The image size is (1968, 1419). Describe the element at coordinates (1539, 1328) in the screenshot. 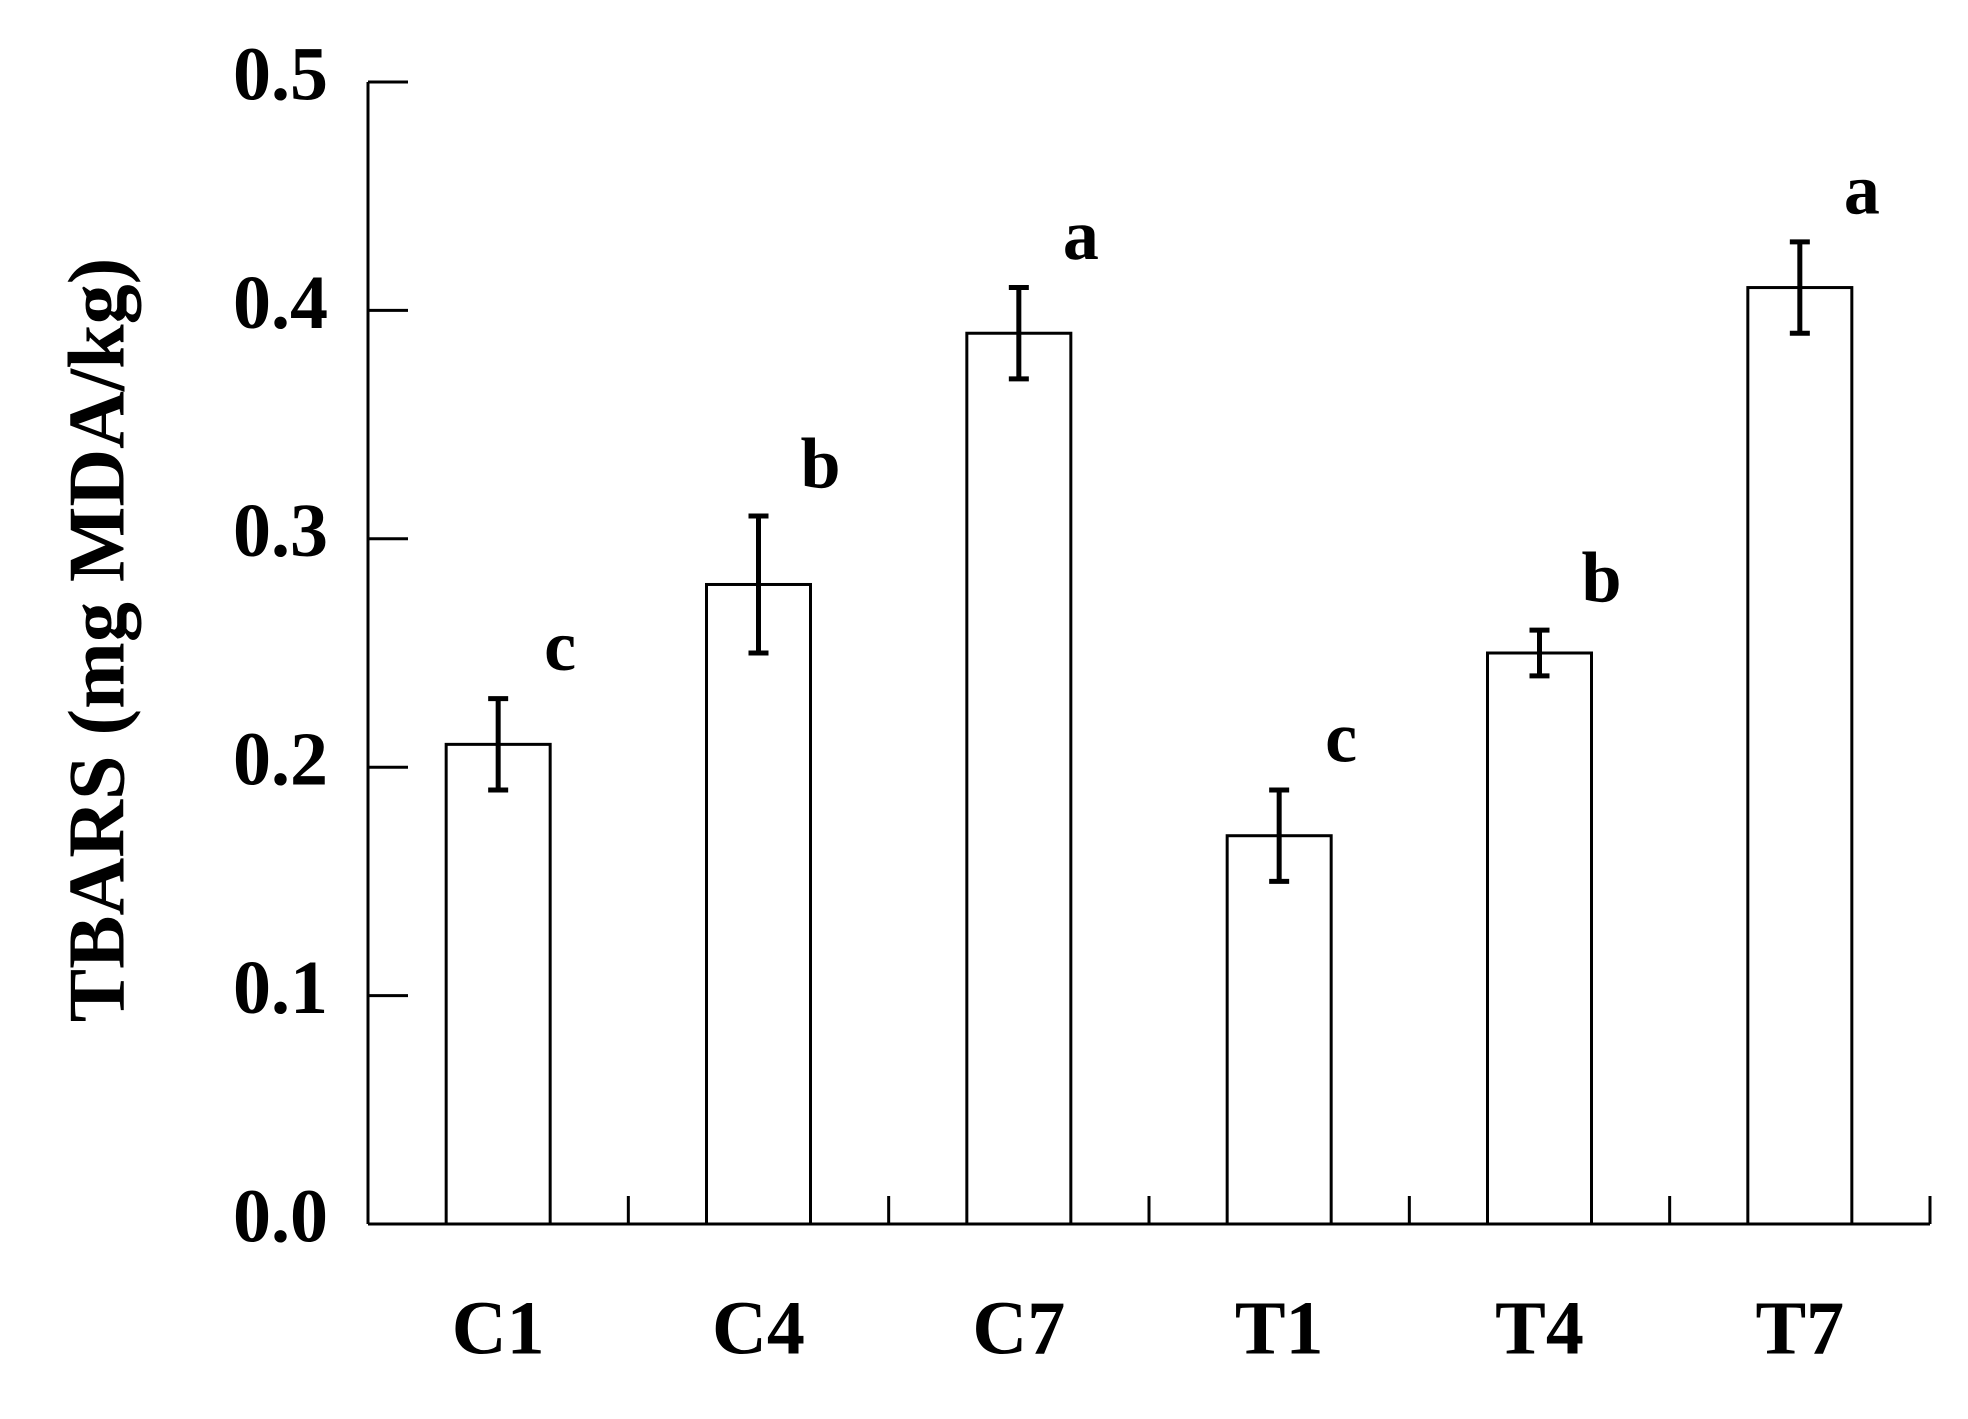

I see `x-tick-label: T4` at that location.